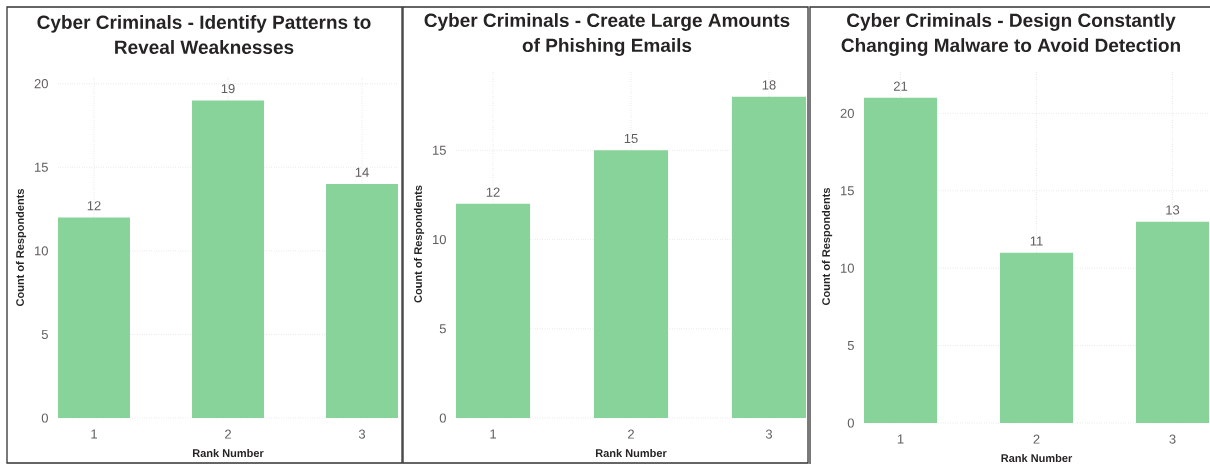 This screenshot has height=464, width=1210. I want to click on chart-title: Cyber Criminals - Identify Patterns to Reveal Weaknesses, so click(204, 34).